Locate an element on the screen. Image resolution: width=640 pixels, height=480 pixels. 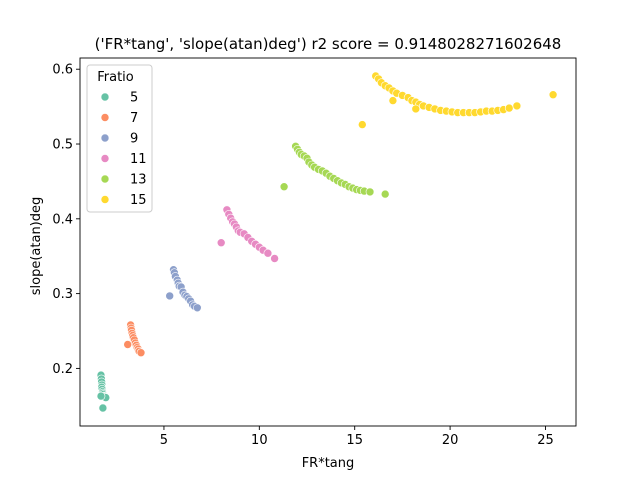
legend-entry-label: 9 is located at coordinates (134, 139).